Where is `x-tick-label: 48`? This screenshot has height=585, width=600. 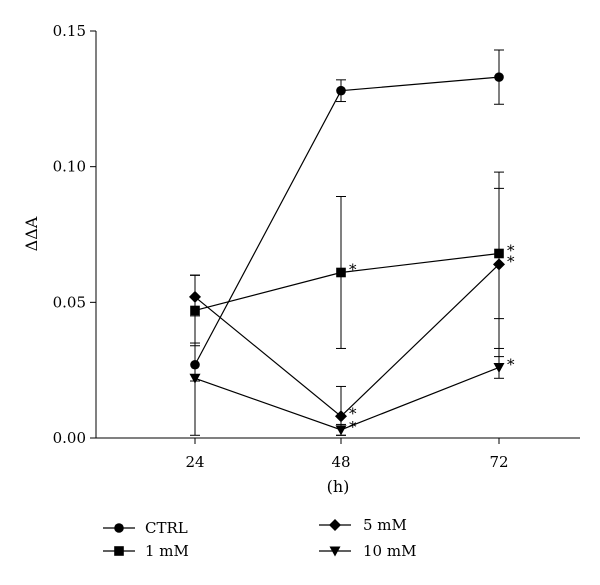
x-tick-label: 48 is located at coordinates (340, 462).